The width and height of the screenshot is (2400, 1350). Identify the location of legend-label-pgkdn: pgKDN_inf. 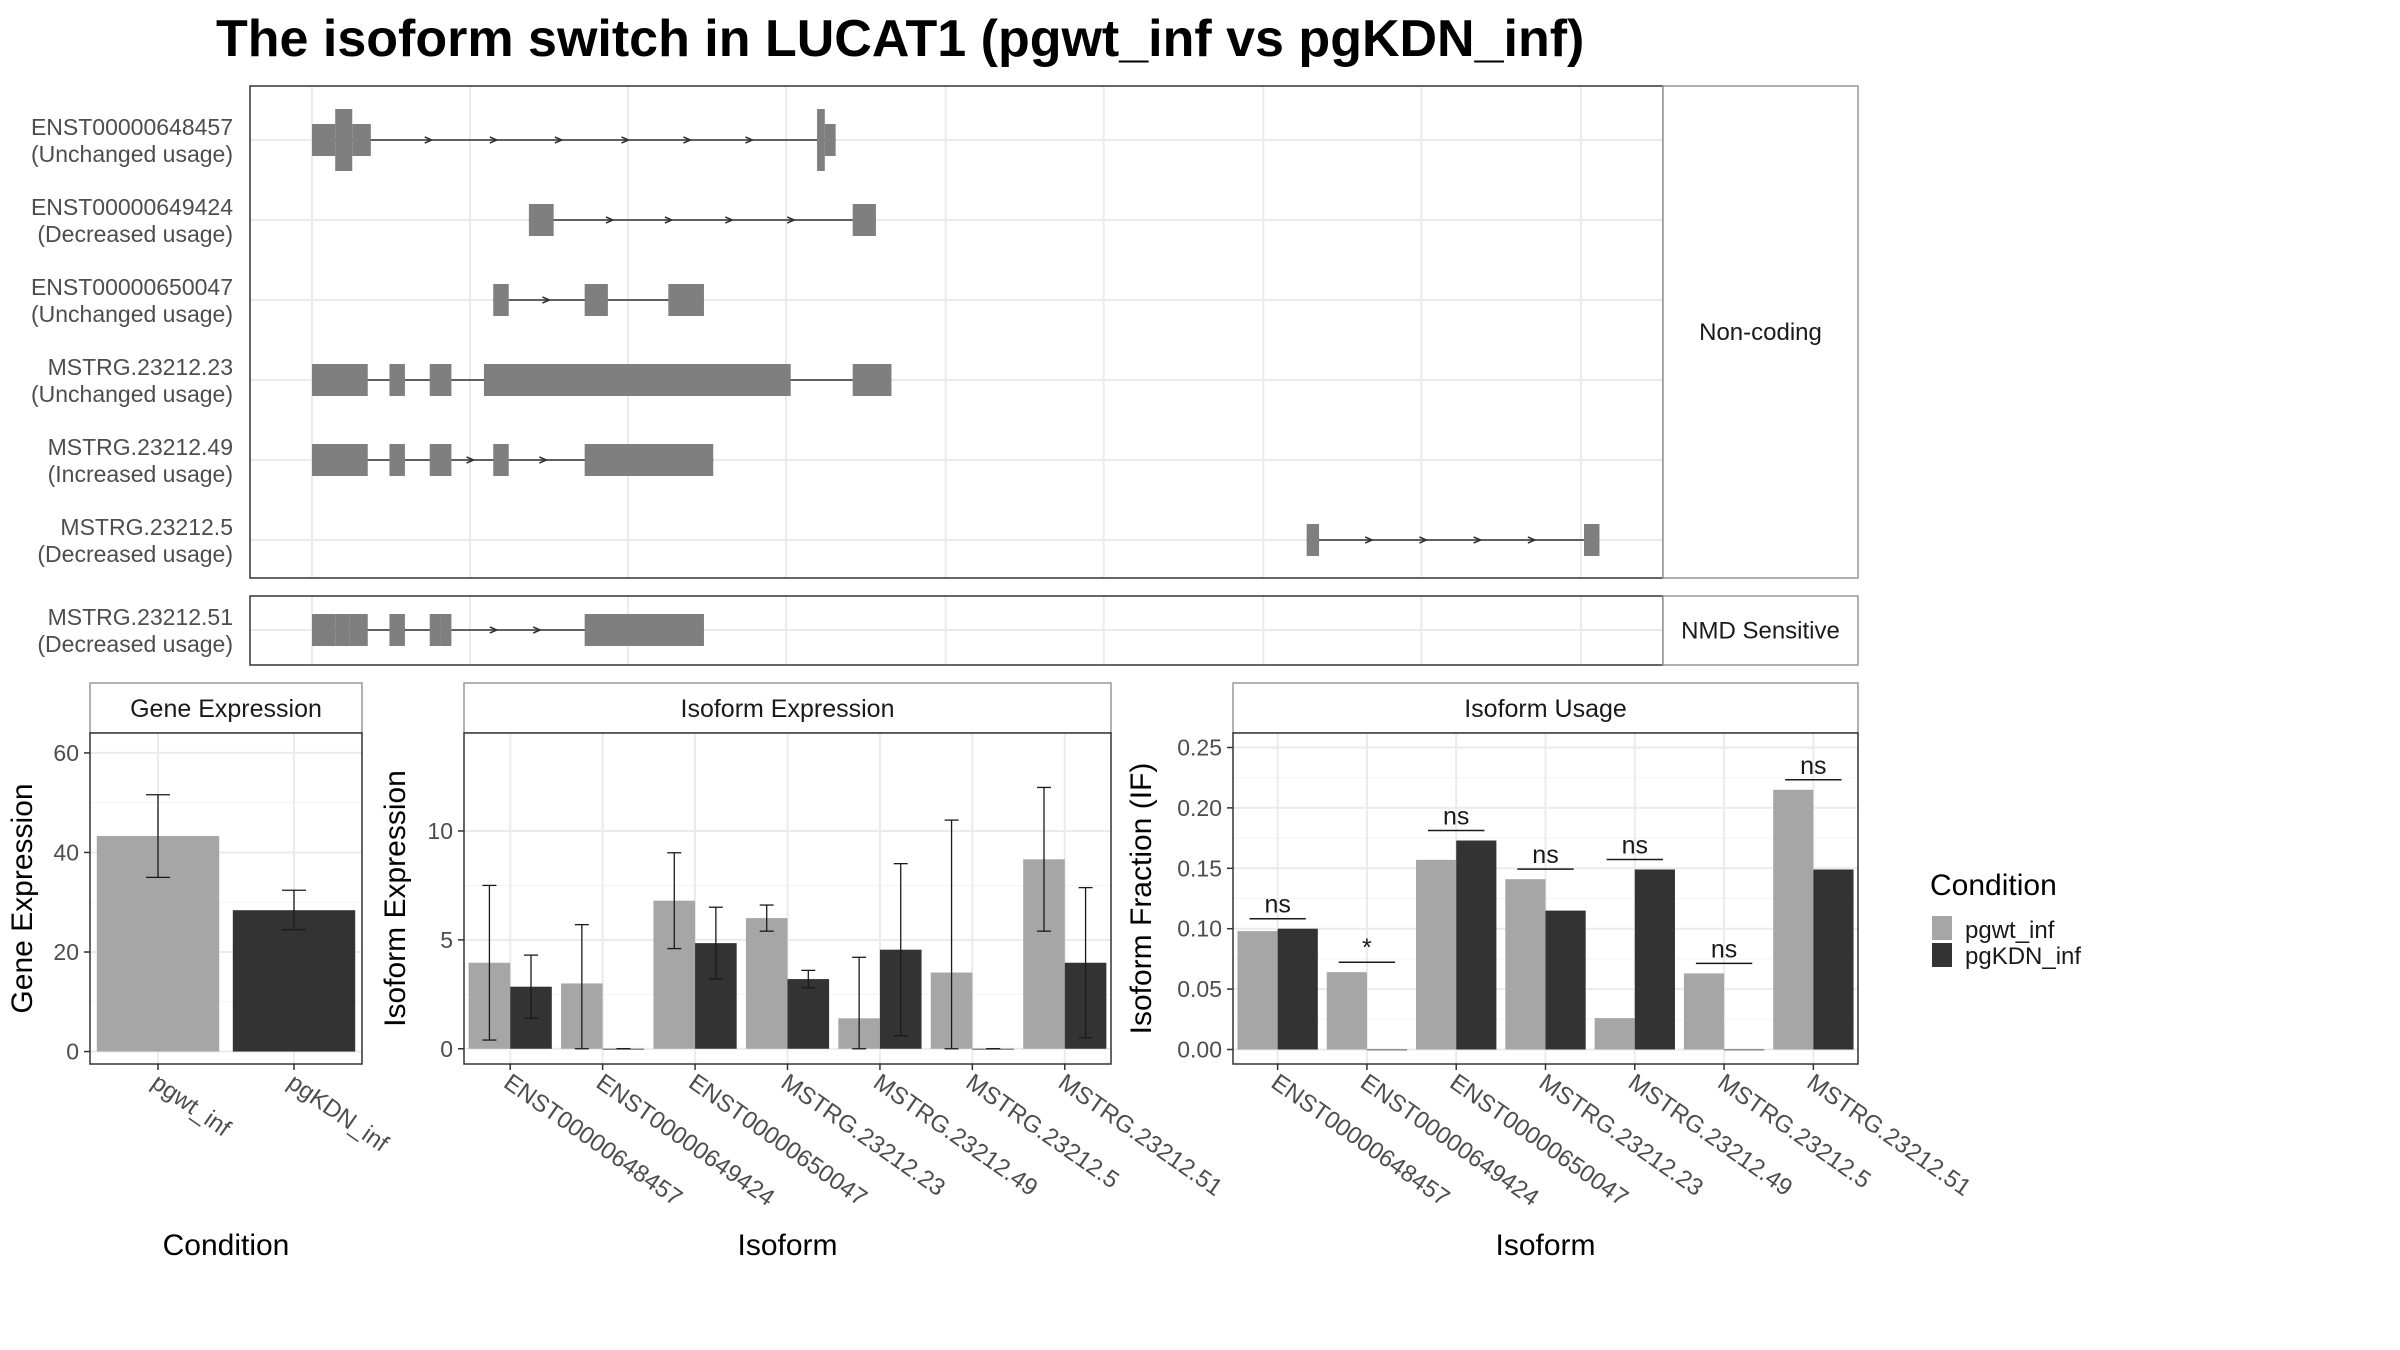
(2023, 956).